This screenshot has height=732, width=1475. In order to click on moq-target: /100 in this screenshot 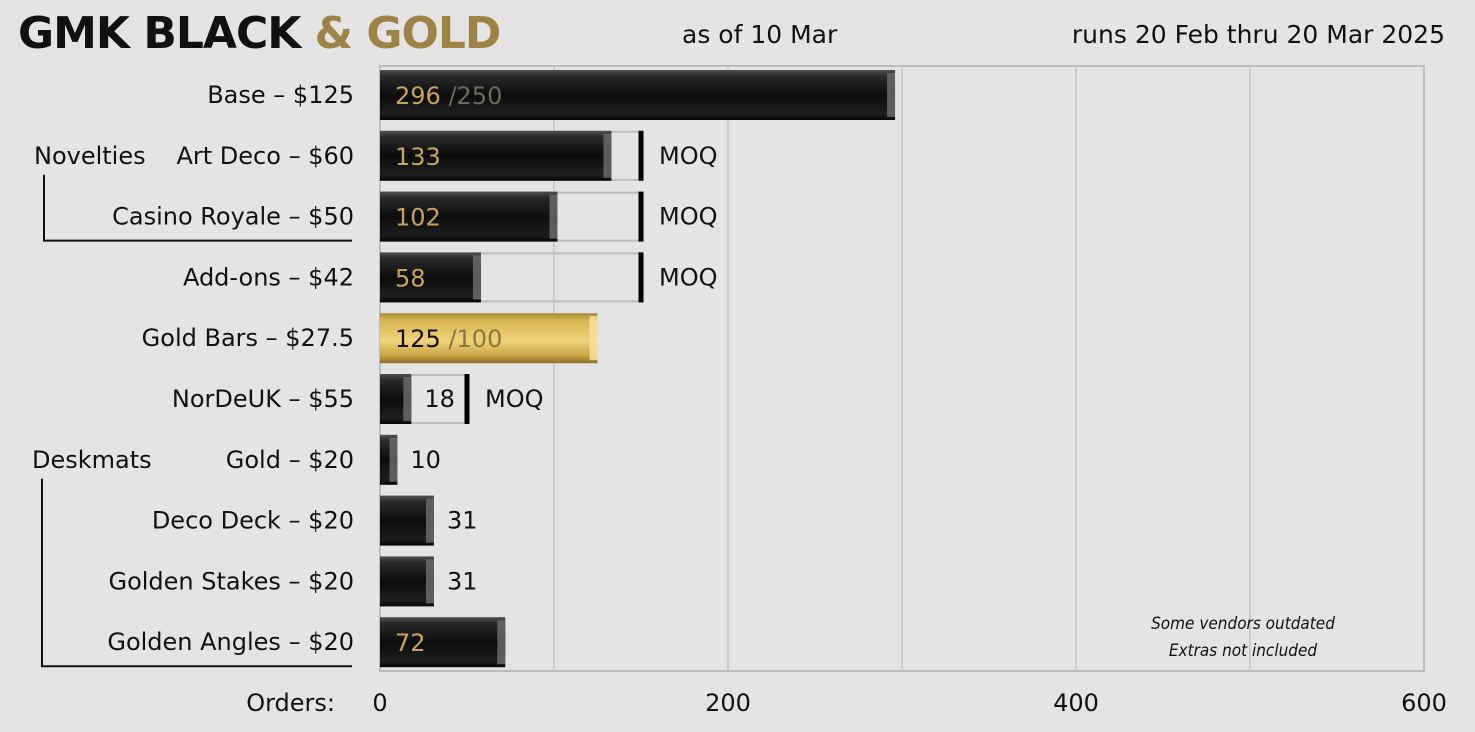, I will do `click(472, 339)`.